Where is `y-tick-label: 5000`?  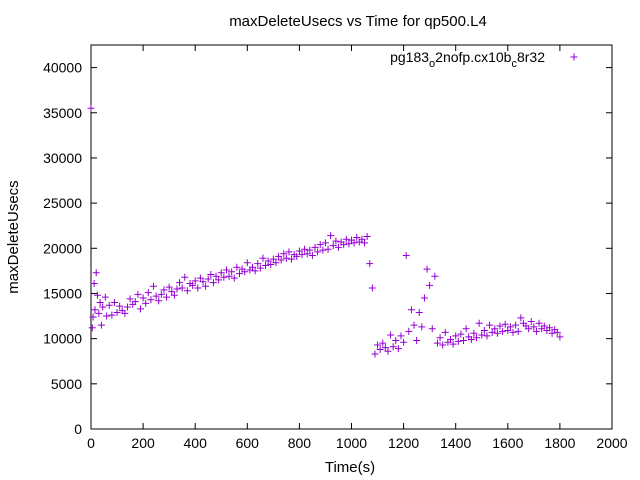
y-tick-label: 5000 is located at coordinates (66, 384).